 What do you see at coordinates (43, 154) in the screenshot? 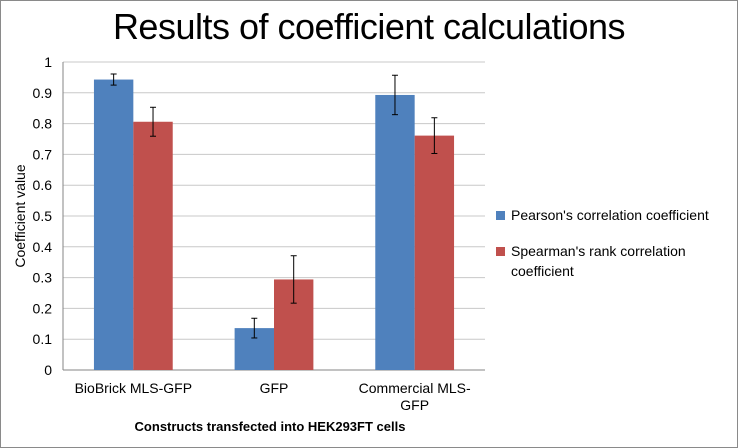
I see `y-tick-label: 0.7` at bounding box center [43, 154].